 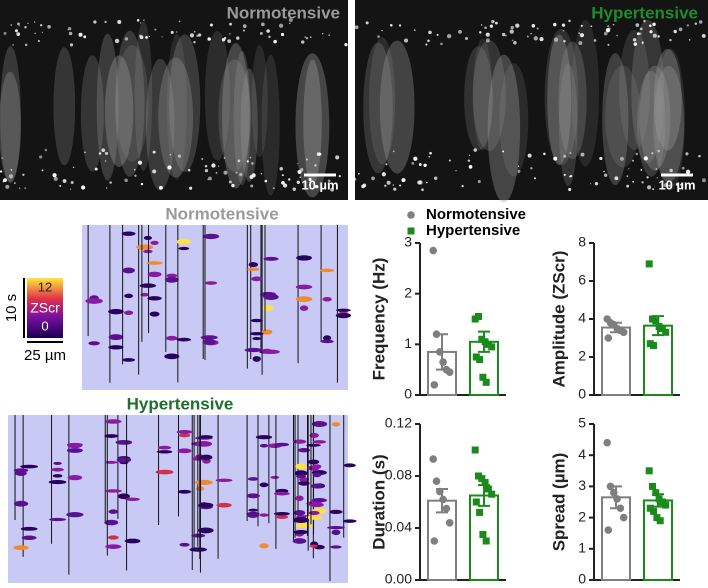 I want to click on error-bar, so click(x=616, y=327).